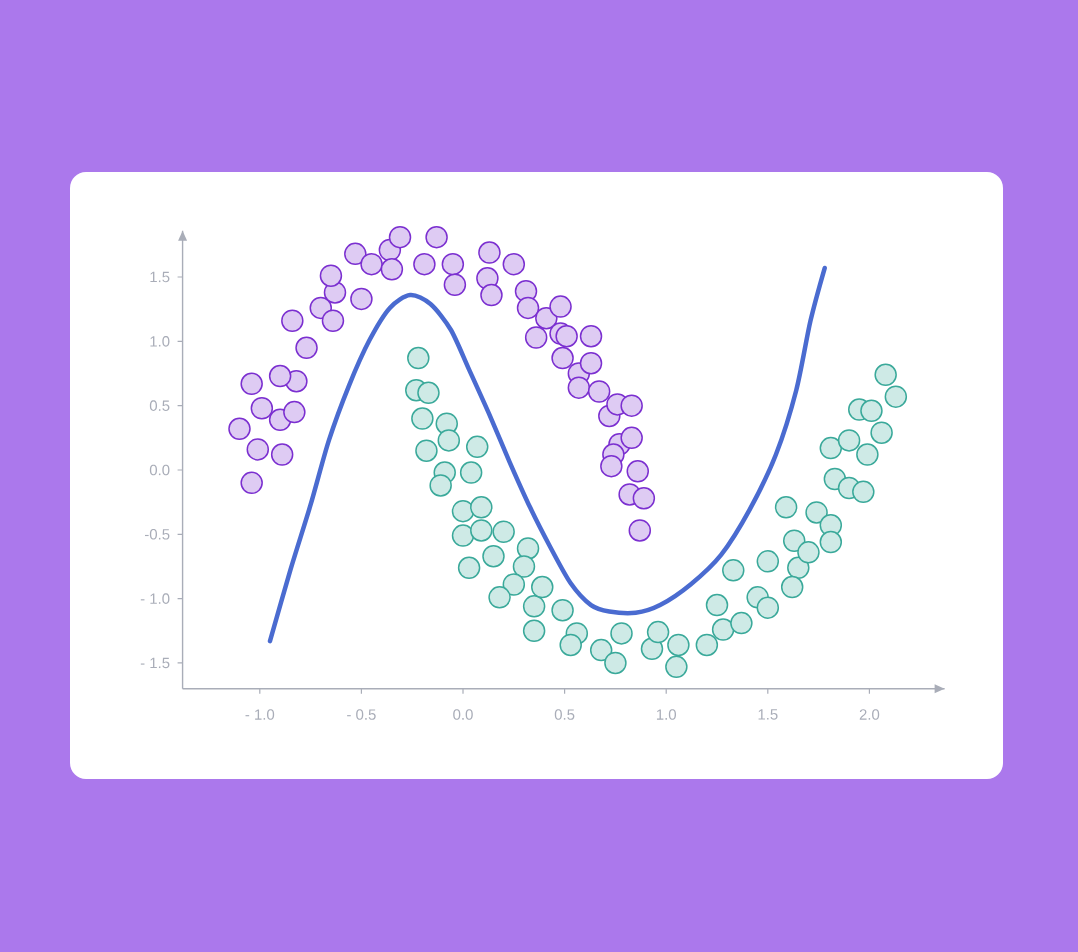  Describe the element at coordinates (157, 534) in the screenshot. I see `y-tick-label: -0.5` at that location.